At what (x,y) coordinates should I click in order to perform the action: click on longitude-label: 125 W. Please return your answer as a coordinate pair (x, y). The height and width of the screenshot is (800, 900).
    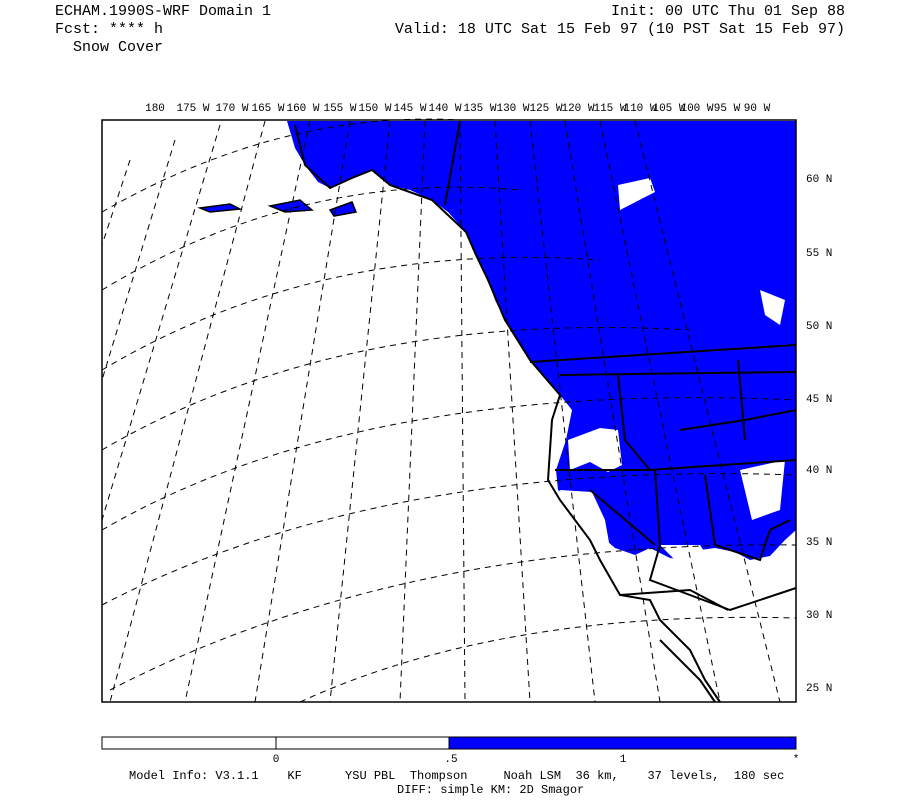
    Looking at the image, I should click on (545, 109).